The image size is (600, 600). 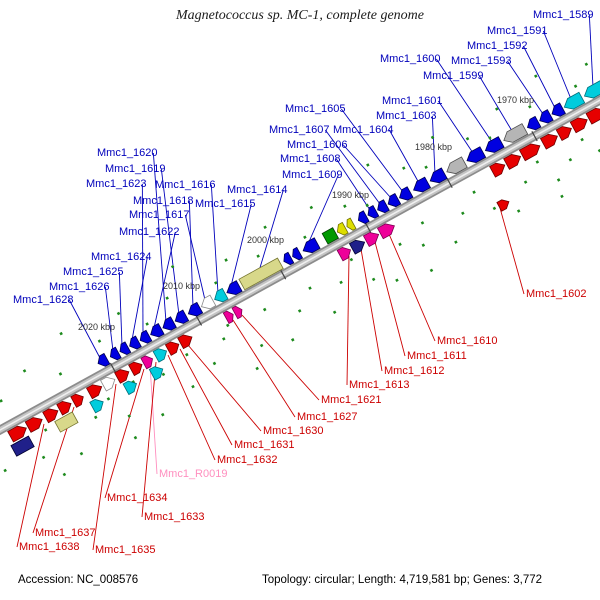 What do you see at coordinates (310, 159) in the screenshot?
I see `gene-label: Mmc1_1608` at bounding box center [310, 159].